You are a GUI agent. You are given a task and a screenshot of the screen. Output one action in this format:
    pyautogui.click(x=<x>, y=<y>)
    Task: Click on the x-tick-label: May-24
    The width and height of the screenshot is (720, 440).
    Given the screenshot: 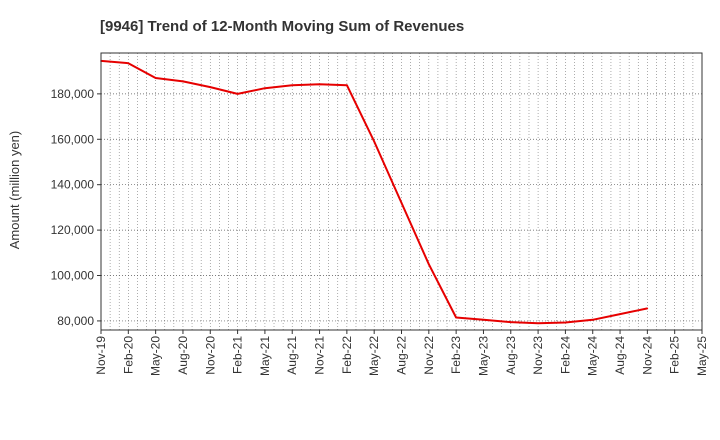 What is the action you would take?
    pyautogui.click(x=593, y=356)
    